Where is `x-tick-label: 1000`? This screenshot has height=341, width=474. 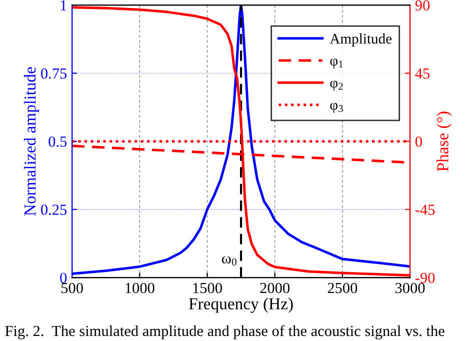
x-tick-label: 1000 is located at coordinates (140, 288).